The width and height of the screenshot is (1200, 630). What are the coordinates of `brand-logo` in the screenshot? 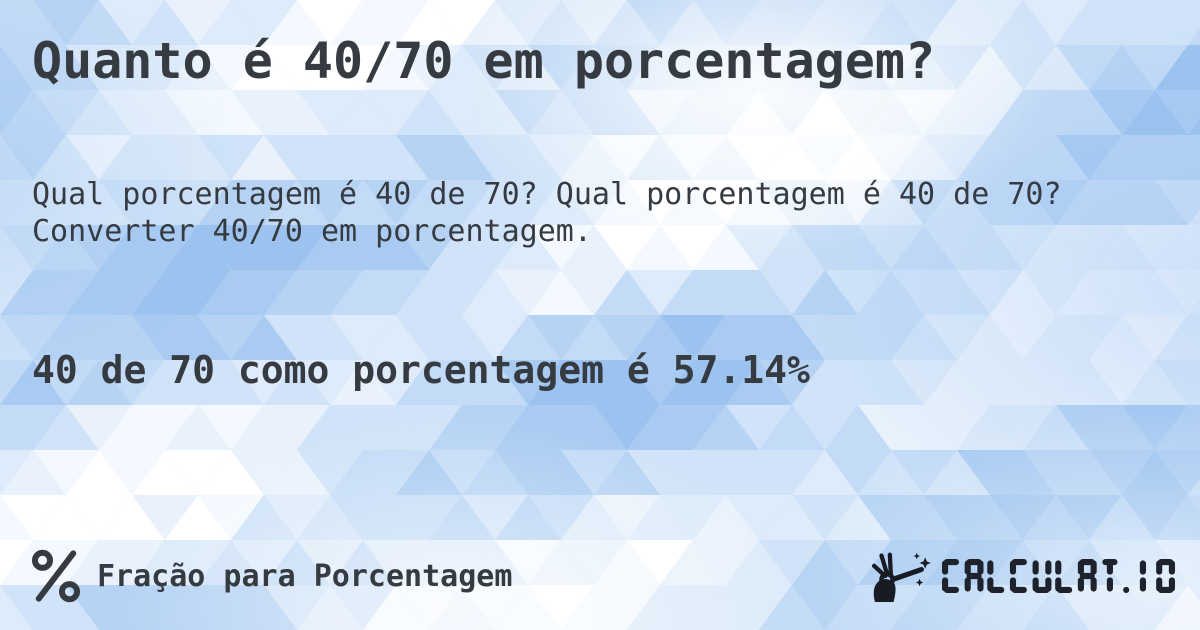 It's located at (1022, 576).